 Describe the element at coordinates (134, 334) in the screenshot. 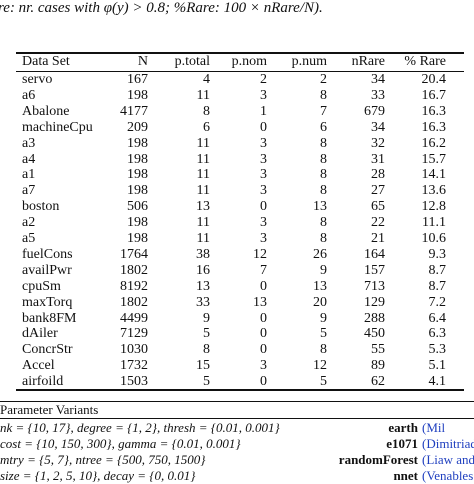

I see `table-cell: 7129` at that location.